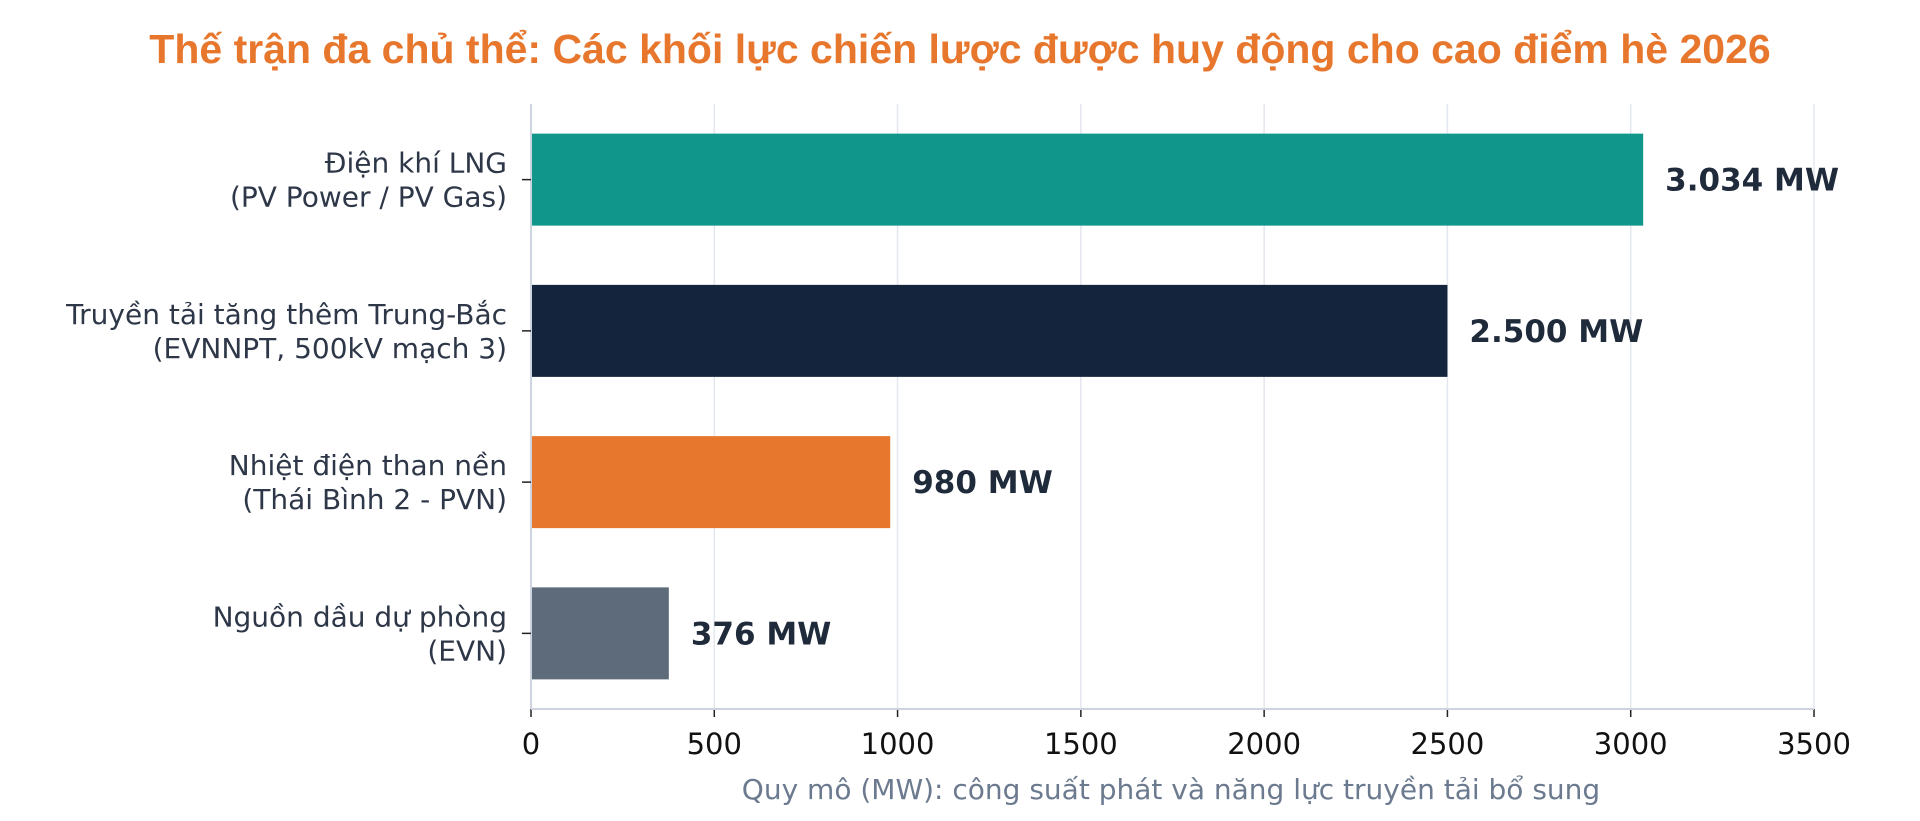 This screenshot has height=821, width=1920. I want to click on x-tick-label: 3000, so click(1631, 744).